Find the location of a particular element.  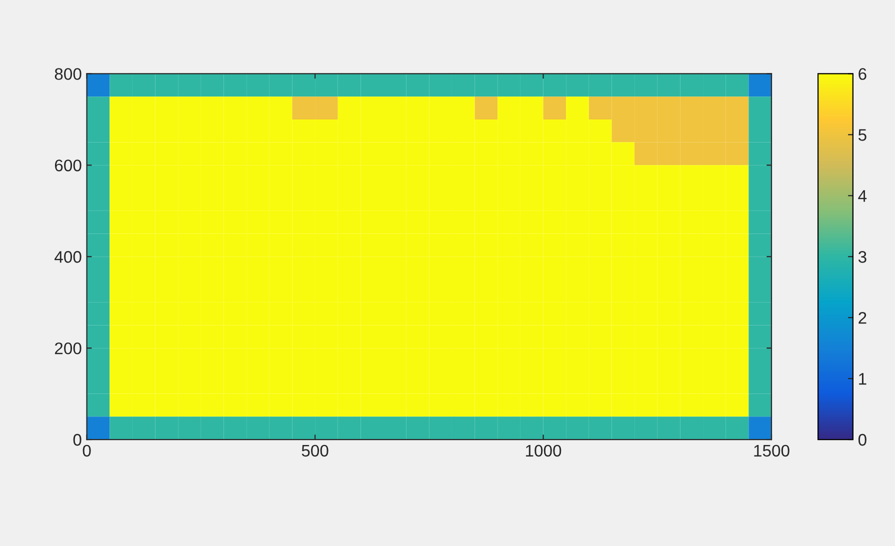

color-bar-label: 6 is located at coordinates (862, 74).